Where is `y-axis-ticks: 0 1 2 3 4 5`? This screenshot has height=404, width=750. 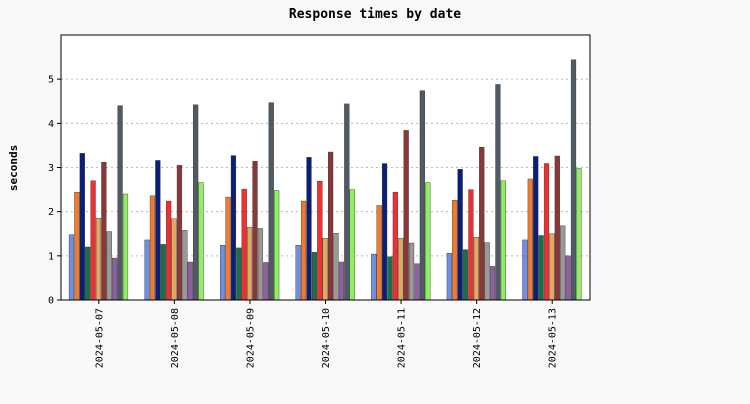 y-axis-ticks: 0 1 2 3 4 5 is located at coordinates (54, 191).